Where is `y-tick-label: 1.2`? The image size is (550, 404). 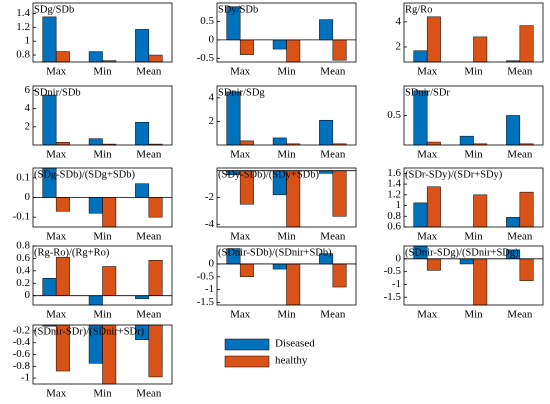 y-tick-label: 1.2 is located at coordinates (394, 194).